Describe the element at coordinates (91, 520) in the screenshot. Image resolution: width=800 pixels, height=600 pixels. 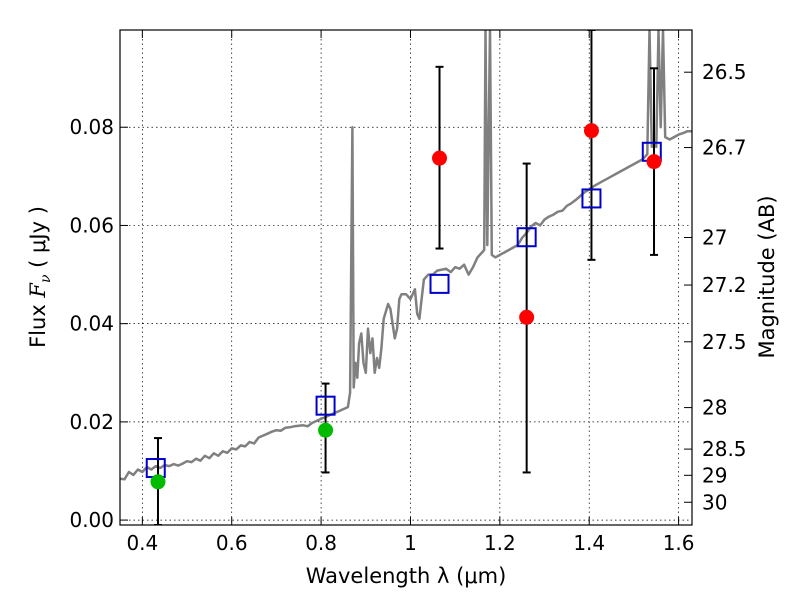
I see `y-tick-label: 0.00` at that location.